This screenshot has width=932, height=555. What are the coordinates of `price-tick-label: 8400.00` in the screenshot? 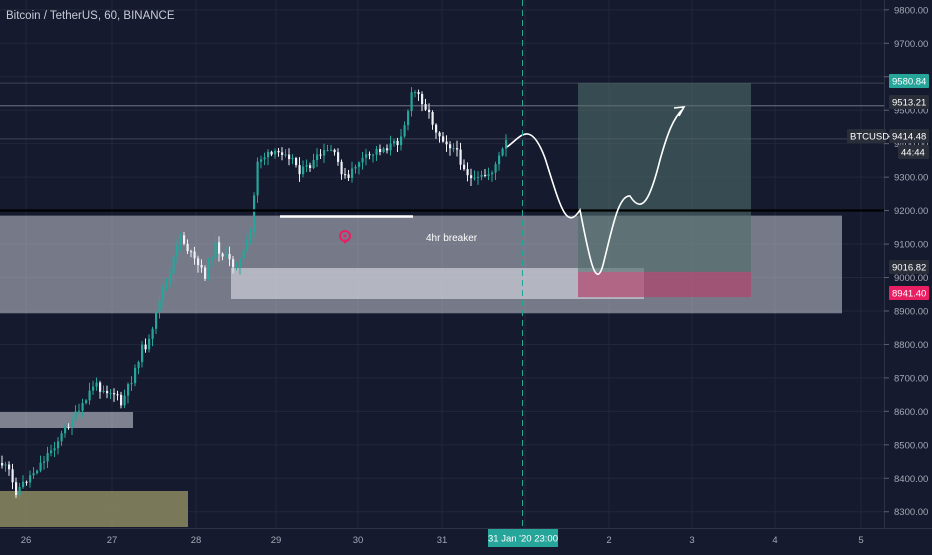 It's located at (911, 479).